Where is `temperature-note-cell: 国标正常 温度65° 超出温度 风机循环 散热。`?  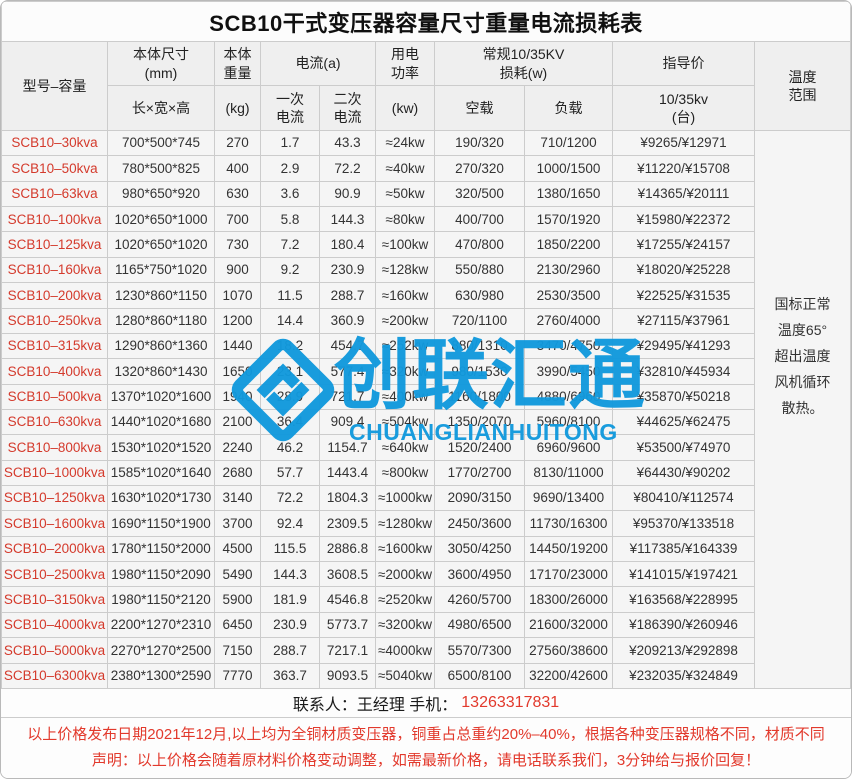
temperature-note-cell: 国标正常 温度65° 超出温度 风机循环 散热。 is located at coordinates (802, 409).